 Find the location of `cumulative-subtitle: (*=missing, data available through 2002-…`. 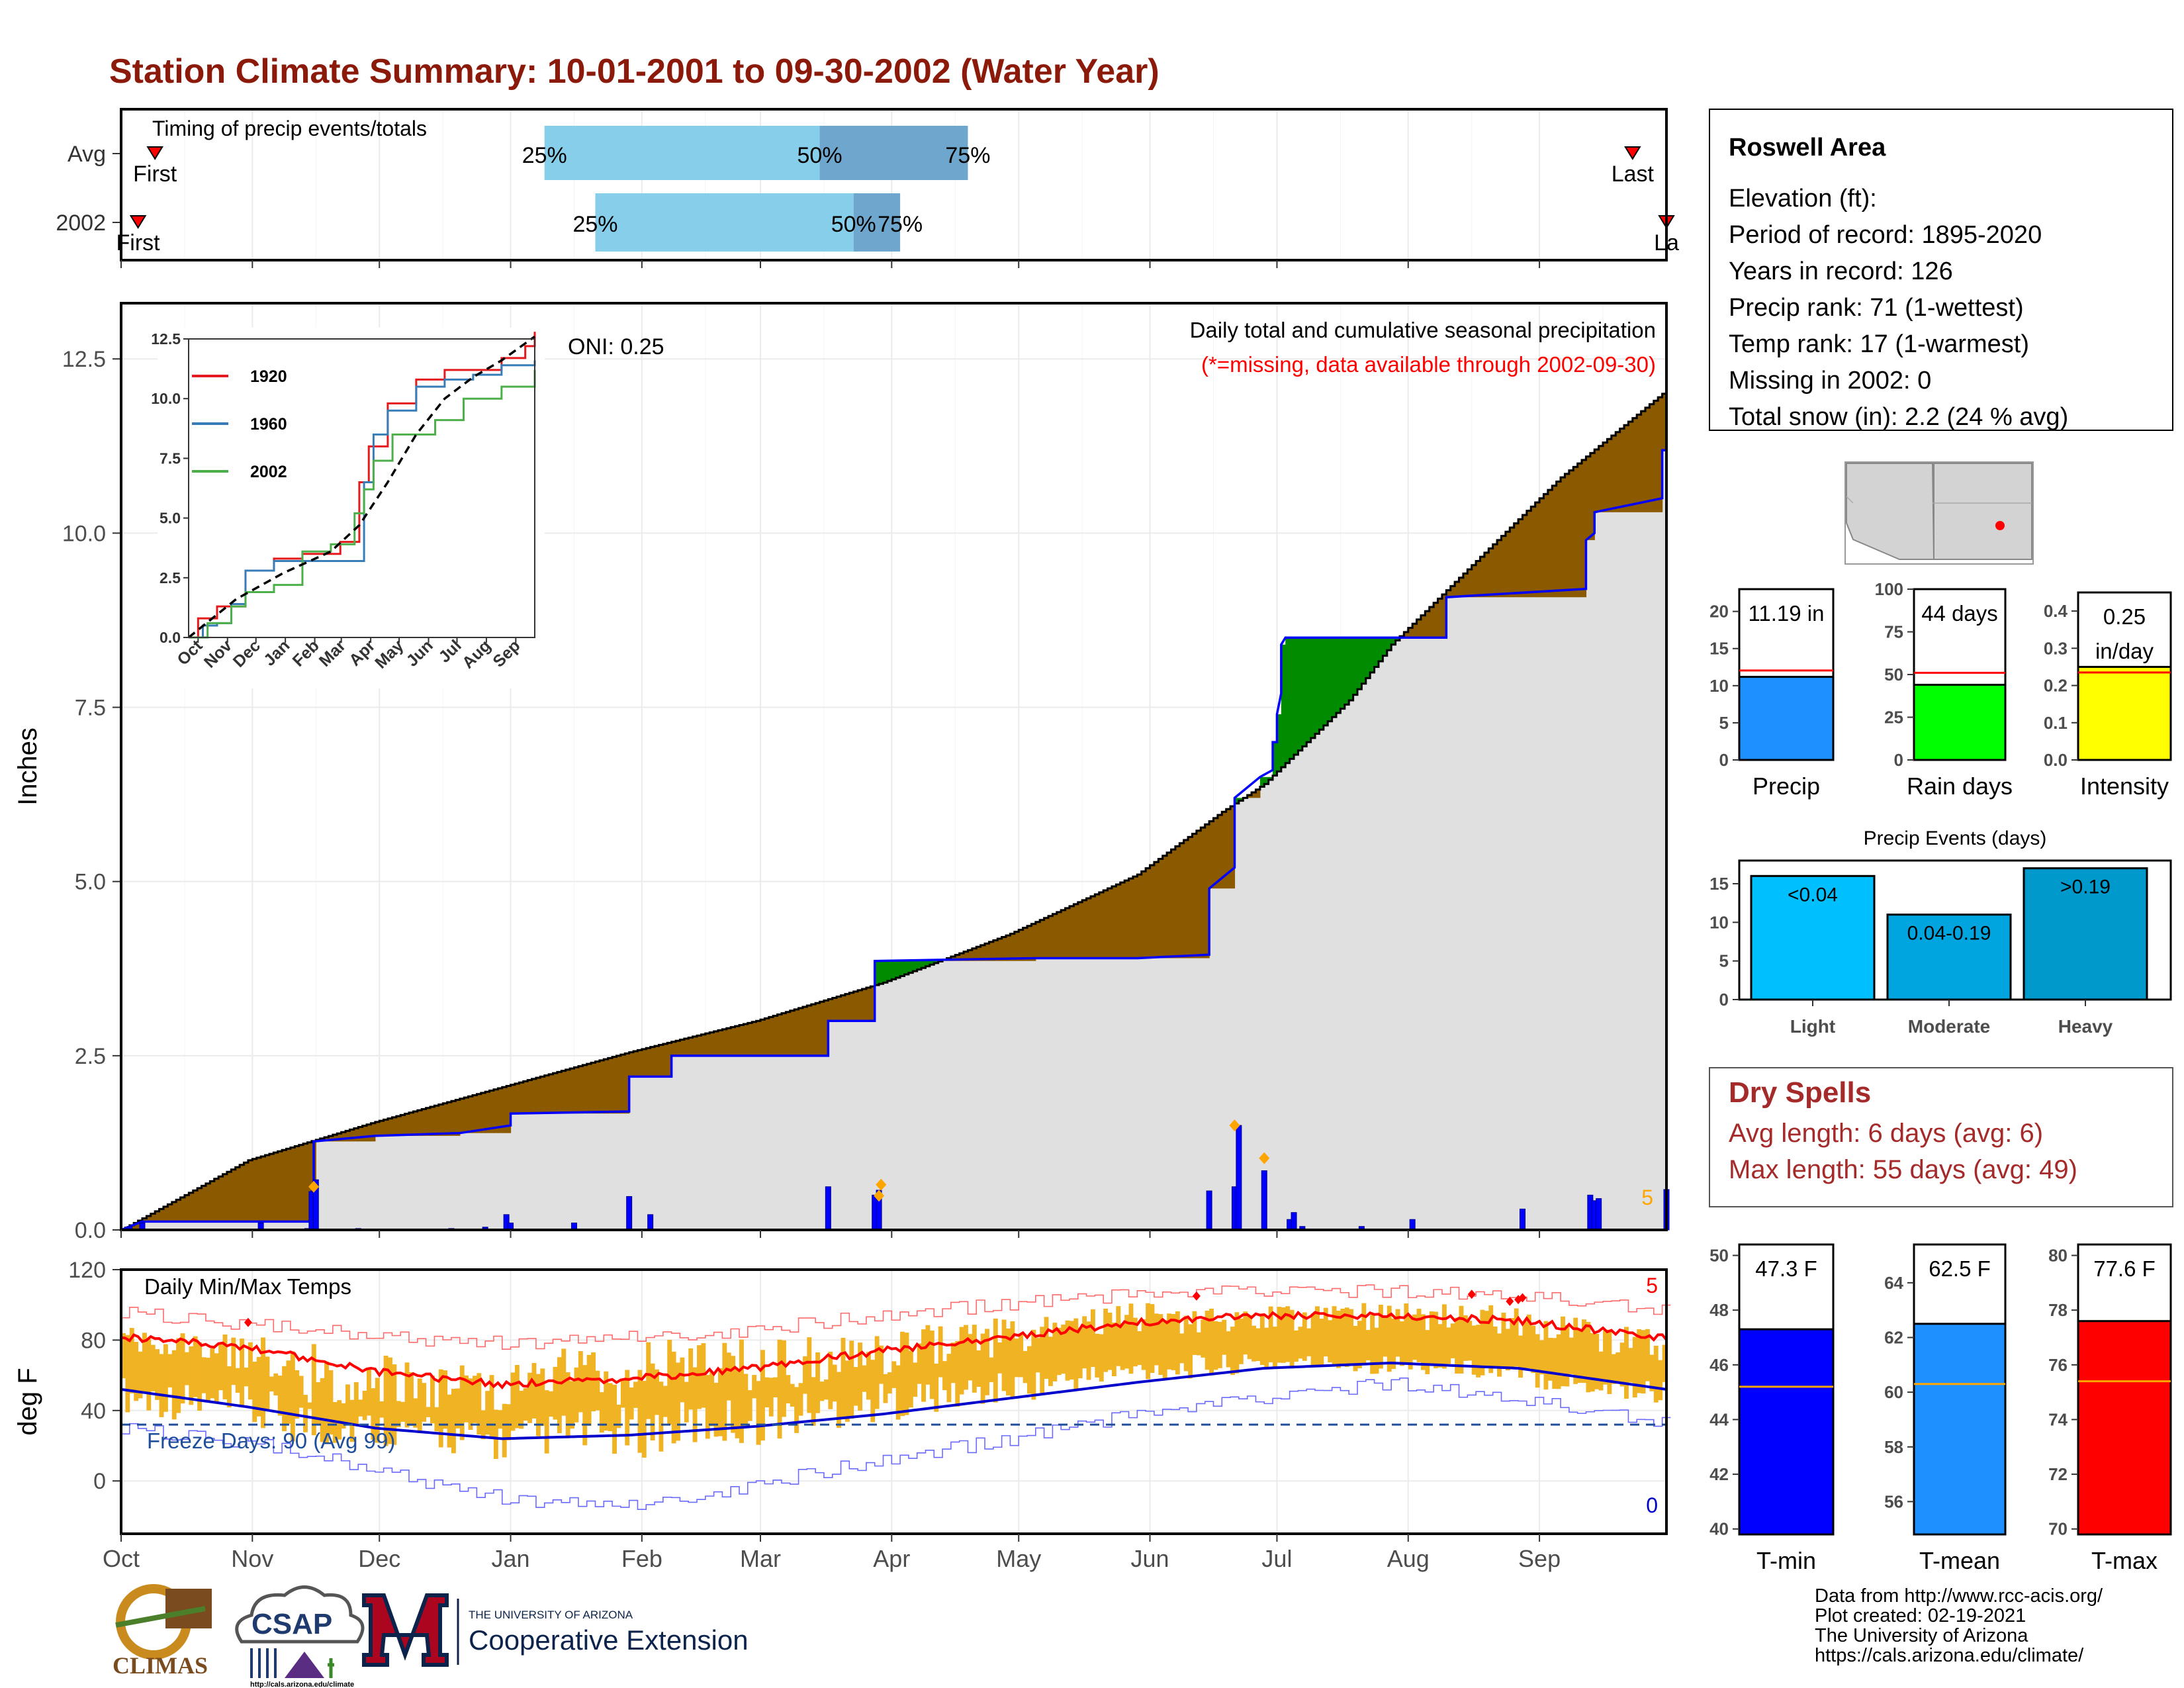

cumulative-subtitle: (*=missing, data available through 2002-… is located at coordinates (1428, 364).